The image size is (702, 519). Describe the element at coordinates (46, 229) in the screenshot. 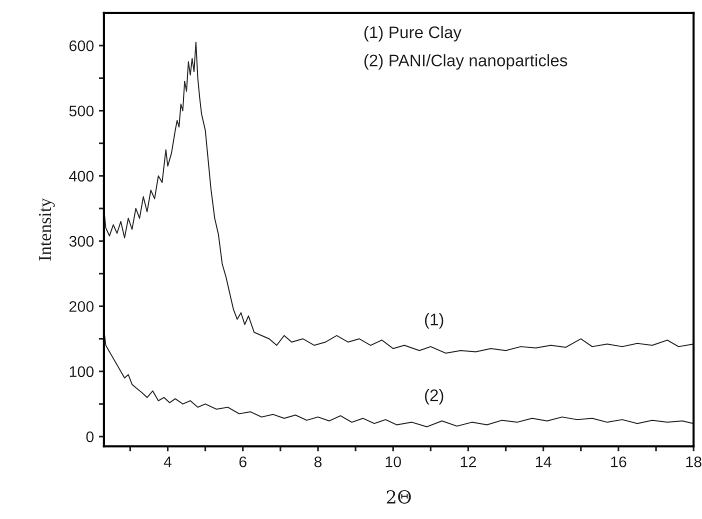

I see `y-axis-title: Intensity` at that location.